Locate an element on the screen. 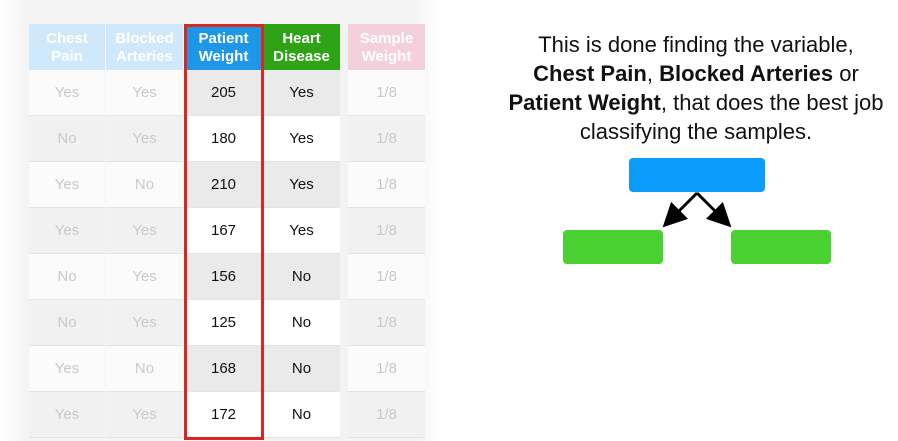 The width and height of the screenshot is (898, 441). tree-left-leaf-node is located at coordinates (613, 247).